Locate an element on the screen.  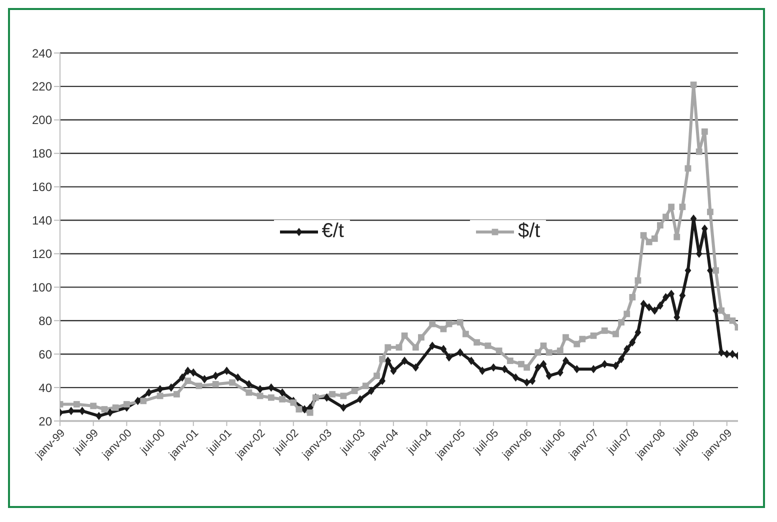
y-tick-label: 80 is located at coordinates (45, 321).